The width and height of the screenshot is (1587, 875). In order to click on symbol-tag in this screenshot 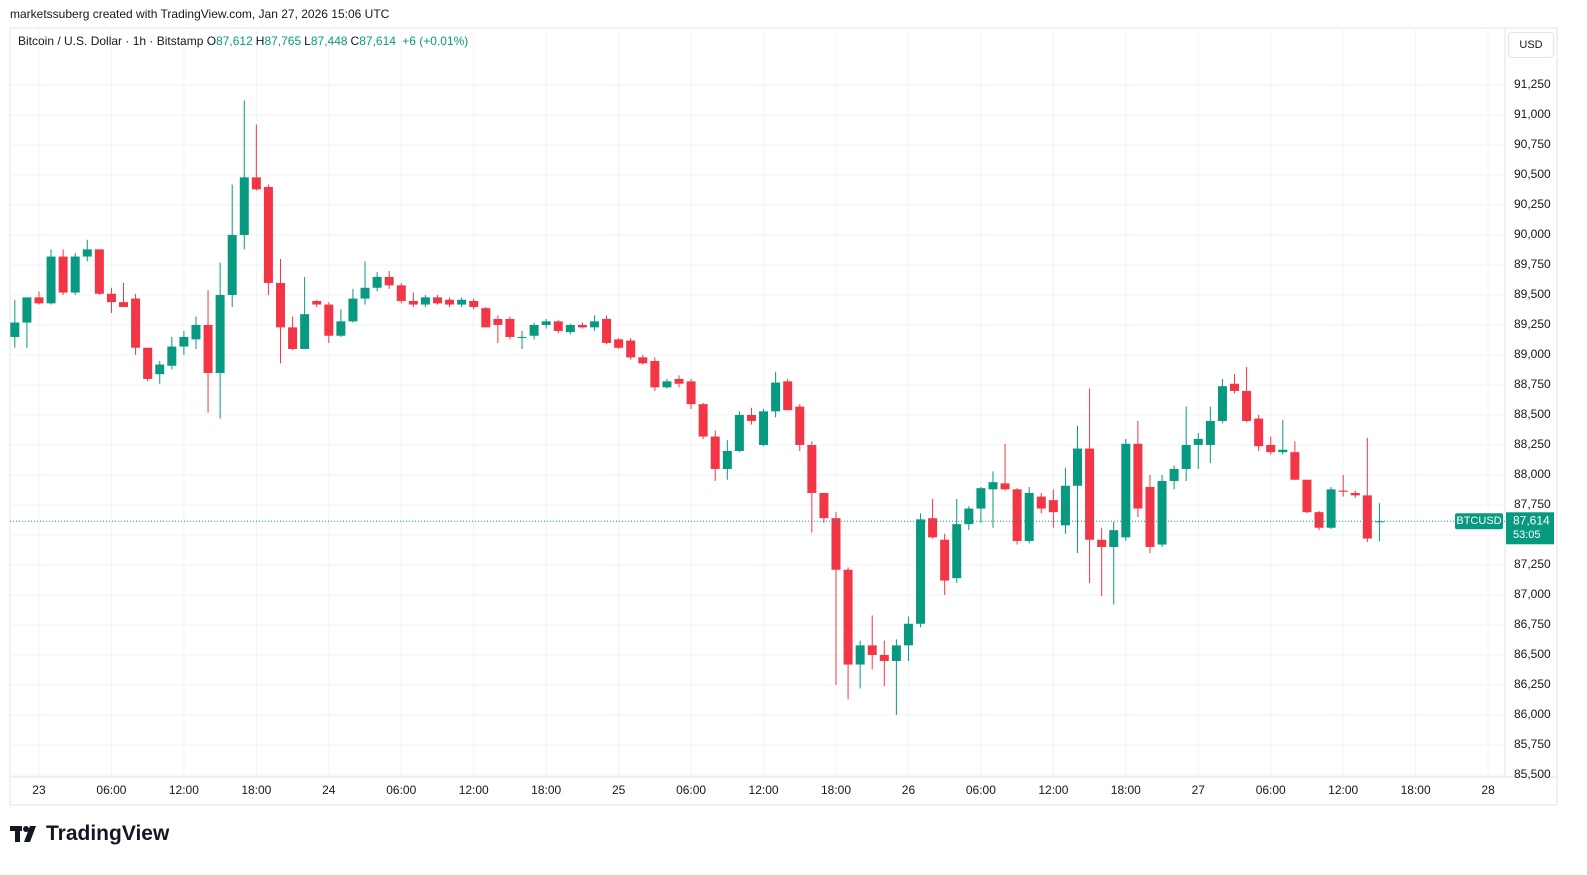, I will do `click(1479, 521)`.